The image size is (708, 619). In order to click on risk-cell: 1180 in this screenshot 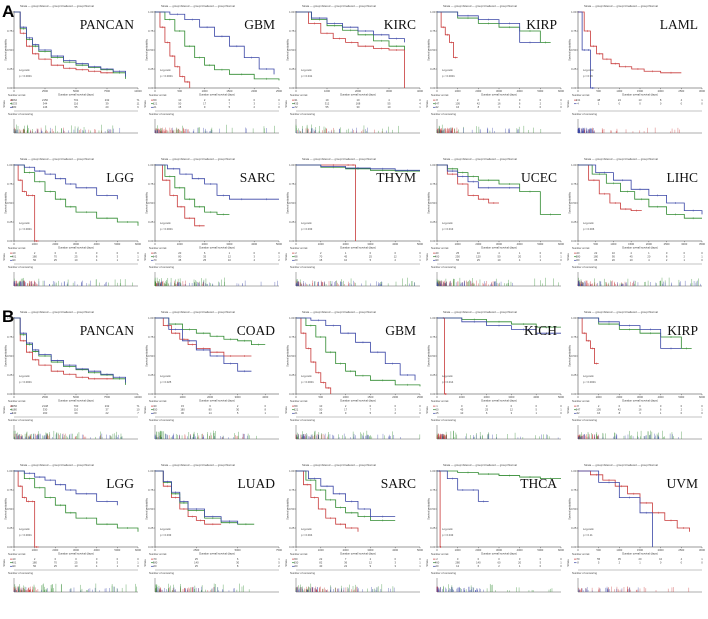, I will do `click(14, 410)`.